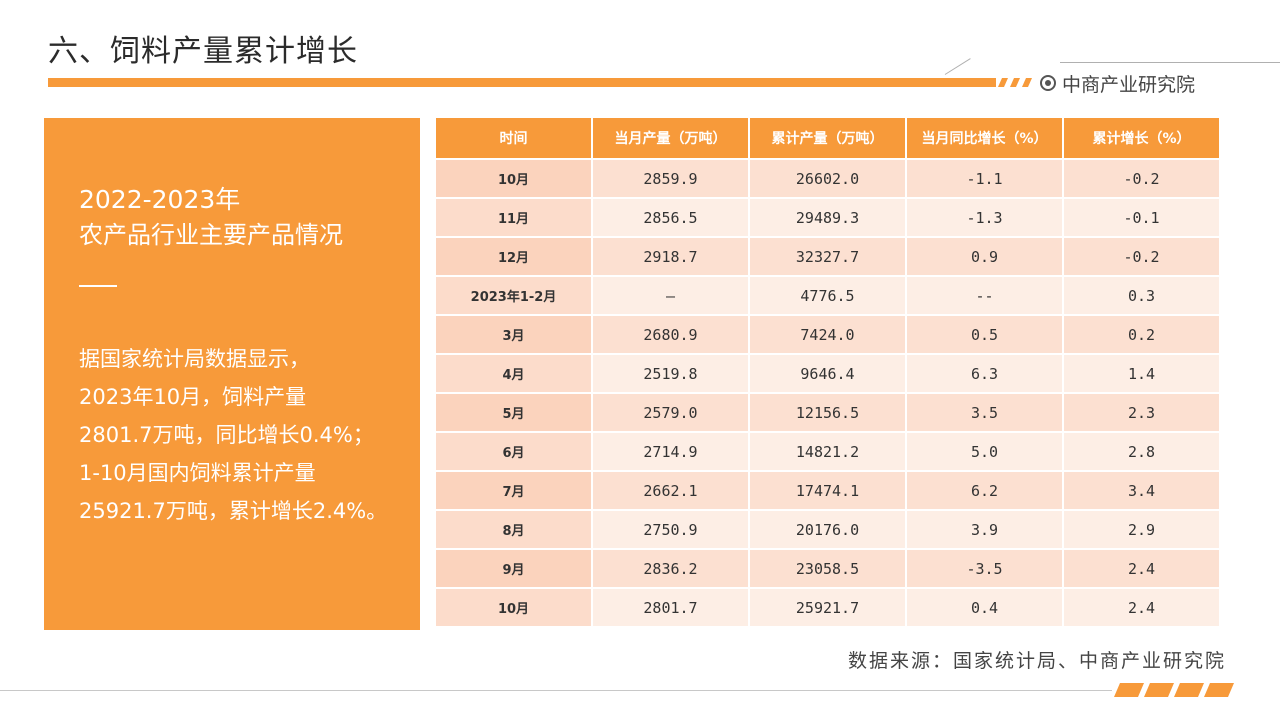 The height and width of the screenshot is (720, 1280). Describe the element at coordinates (514, 569) in the screenshot. I see `cell-time: 9月` at that location.